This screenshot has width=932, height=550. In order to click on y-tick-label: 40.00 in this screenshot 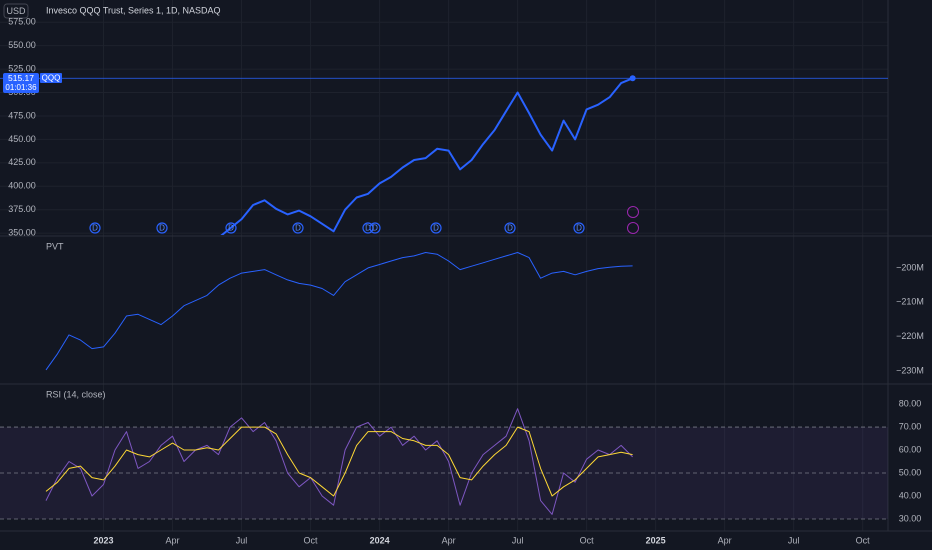, I will do `click(910, 495)`.